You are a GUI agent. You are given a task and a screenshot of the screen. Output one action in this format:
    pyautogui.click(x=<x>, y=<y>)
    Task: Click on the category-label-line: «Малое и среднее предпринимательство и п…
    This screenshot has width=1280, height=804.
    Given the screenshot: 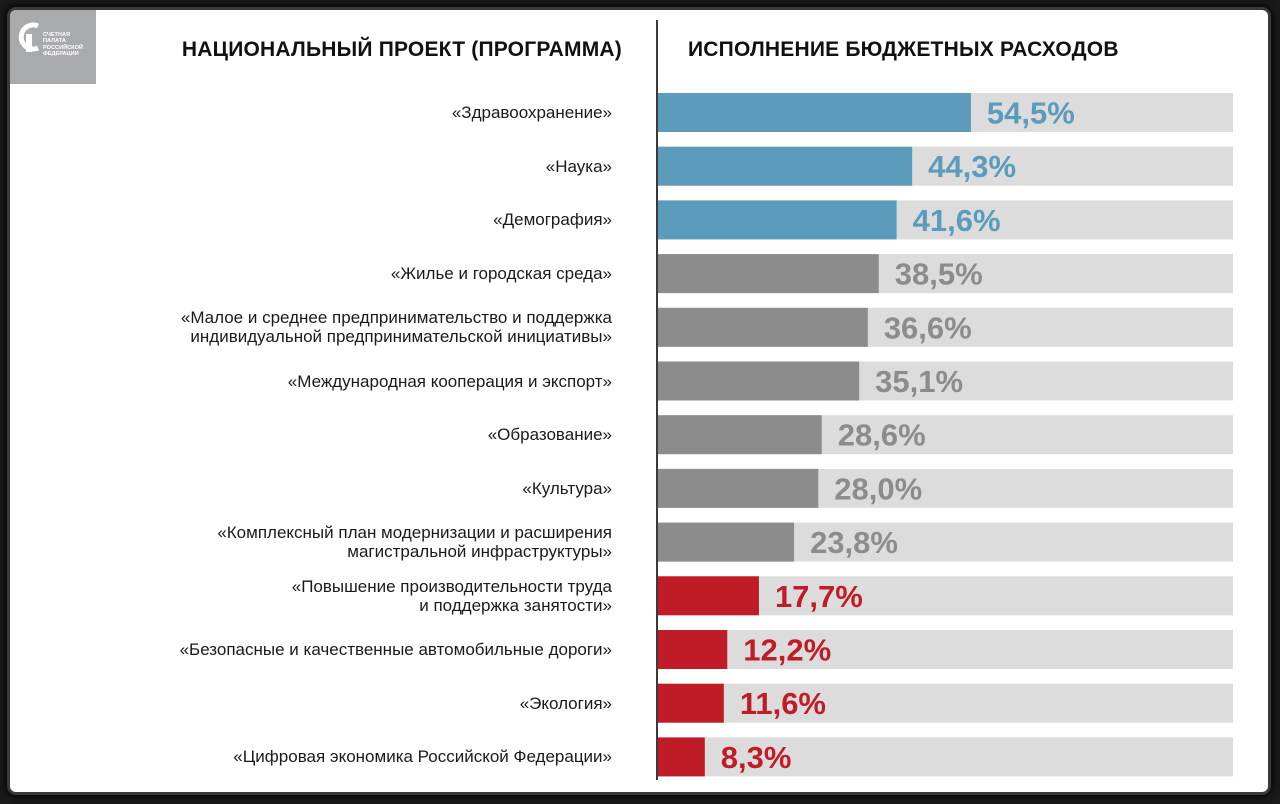 What is the action you would take?
    pyautogui.click(x=396, y=318)
    